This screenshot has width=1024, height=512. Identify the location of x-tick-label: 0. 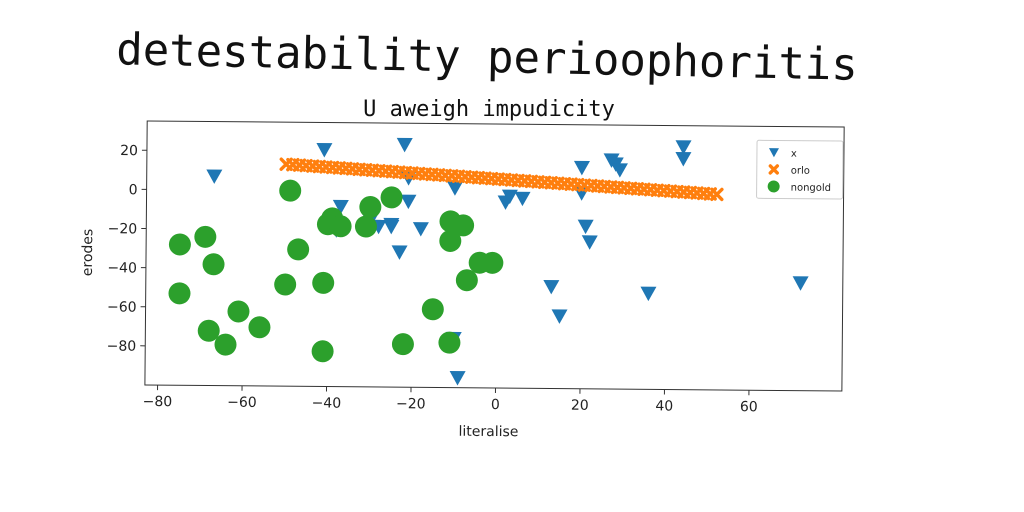
(495, 405).